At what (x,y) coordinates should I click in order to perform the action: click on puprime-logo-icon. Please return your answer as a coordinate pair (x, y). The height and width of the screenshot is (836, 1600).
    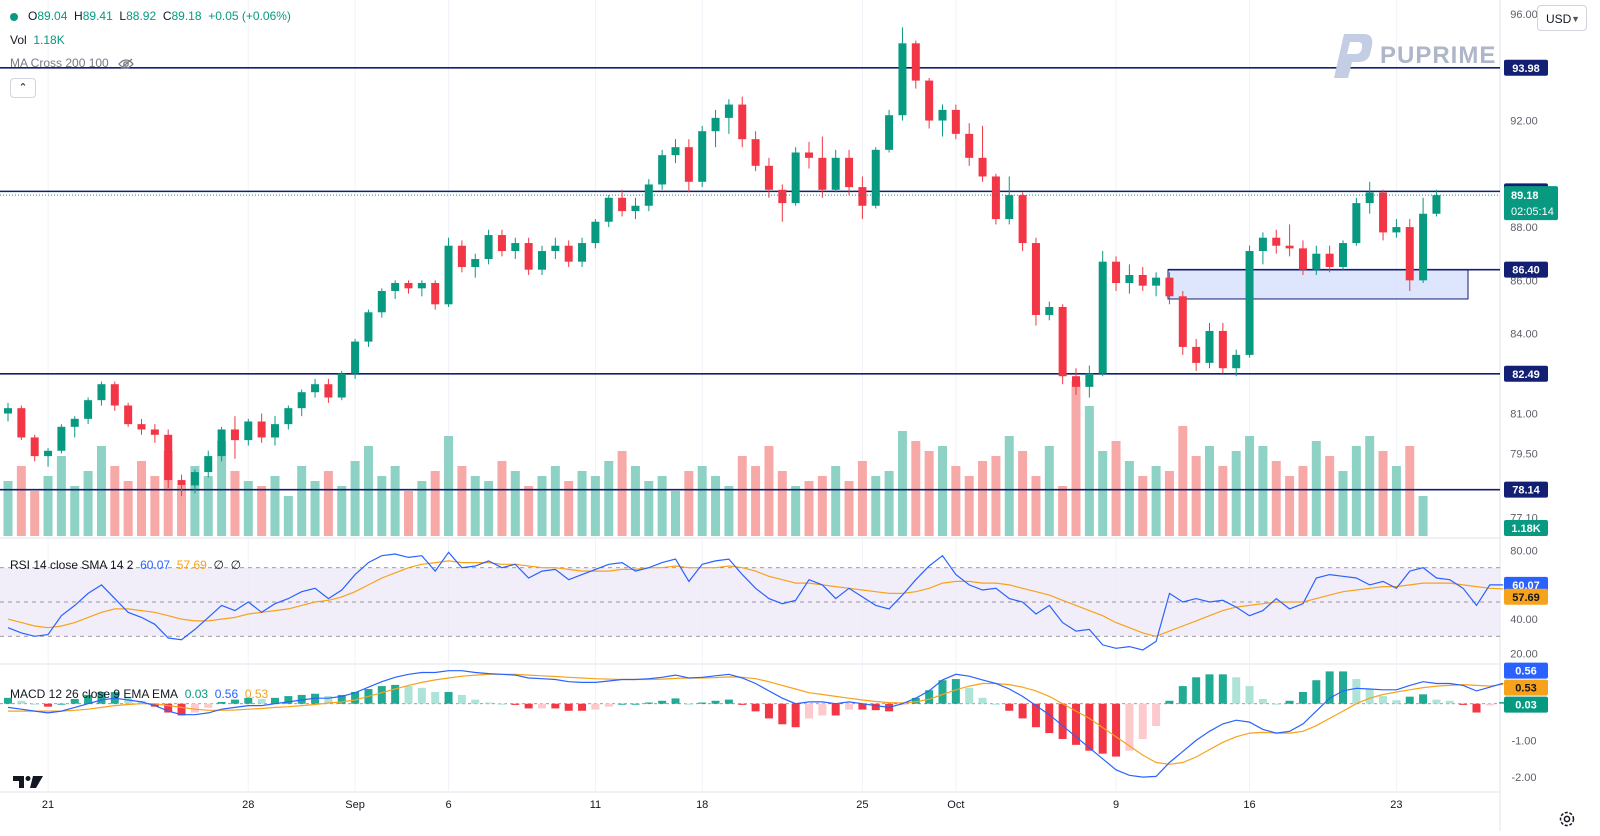
    Looking at the image, I should click on (1353, 56).